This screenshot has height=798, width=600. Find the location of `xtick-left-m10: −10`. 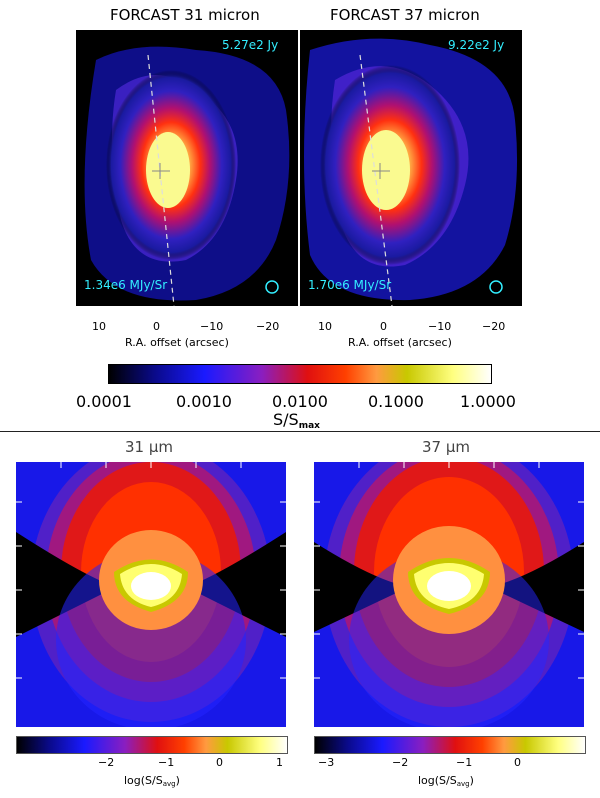

xtick-left-m10: −10 is located at coordinates (212, 326).